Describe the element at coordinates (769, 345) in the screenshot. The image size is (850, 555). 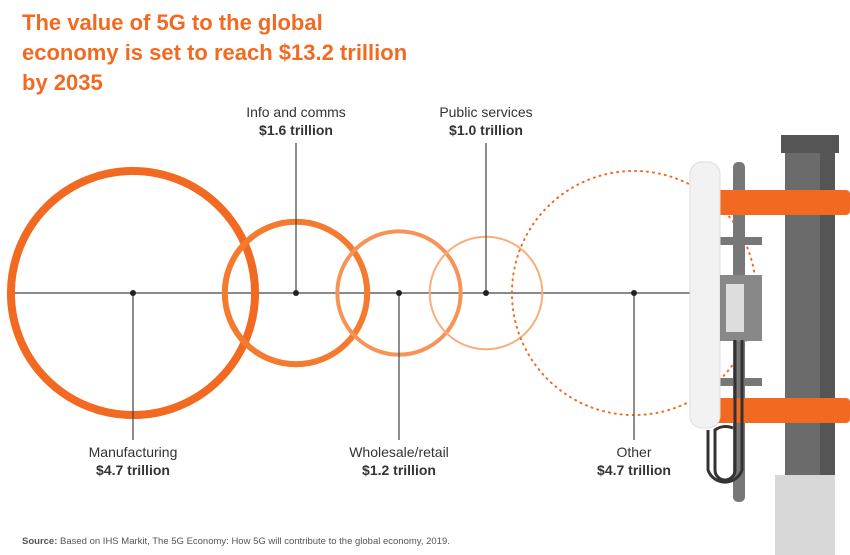
I see `tower` at that location.